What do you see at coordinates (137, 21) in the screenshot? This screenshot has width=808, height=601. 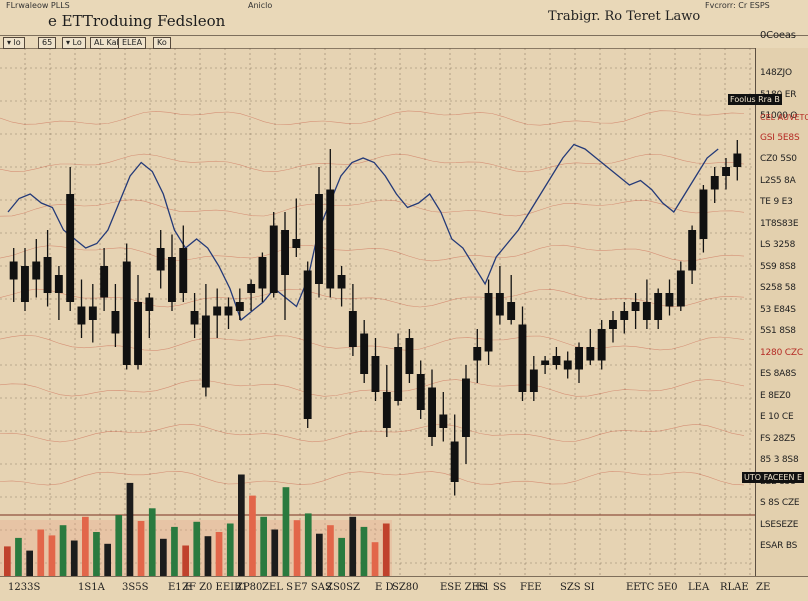 I see `app-title: e ETTroduing Fedsleon` at bounding box center [137, 21].